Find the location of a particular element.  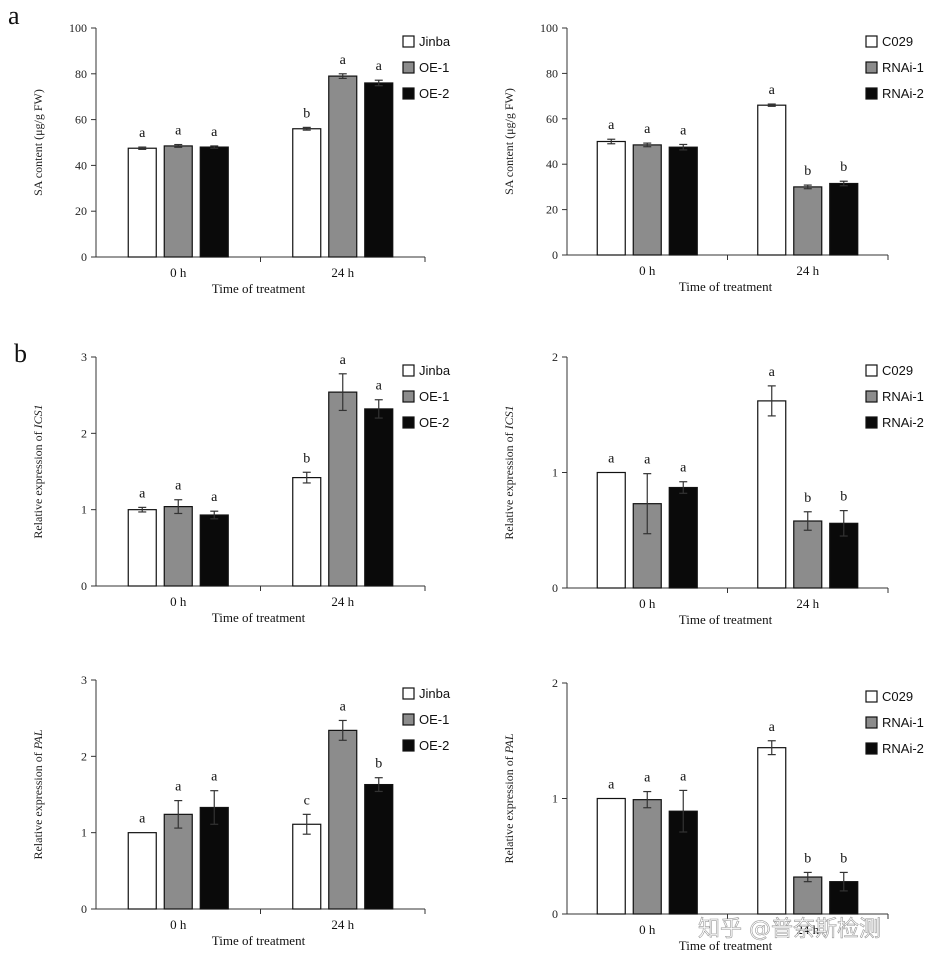

y-tick-label: 100 is located at coordinates (78, 28).